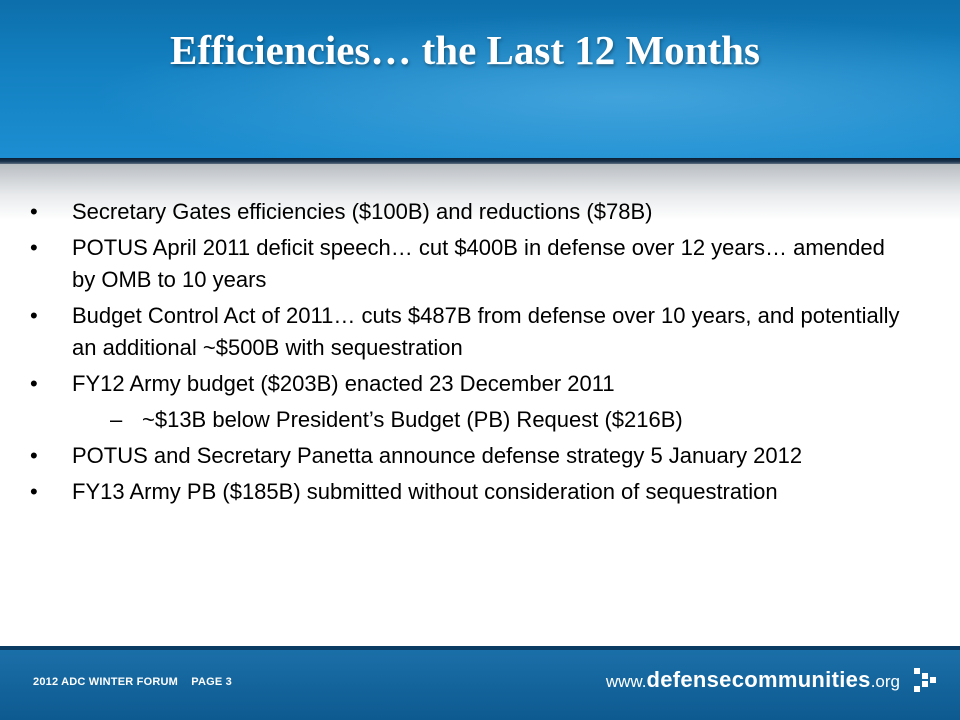 This screenshot has height=720, width=960. What do you see at coordinates (885, 681) in the screenshot?
I see `website-tld: .org` at bounding box center [885, 681].